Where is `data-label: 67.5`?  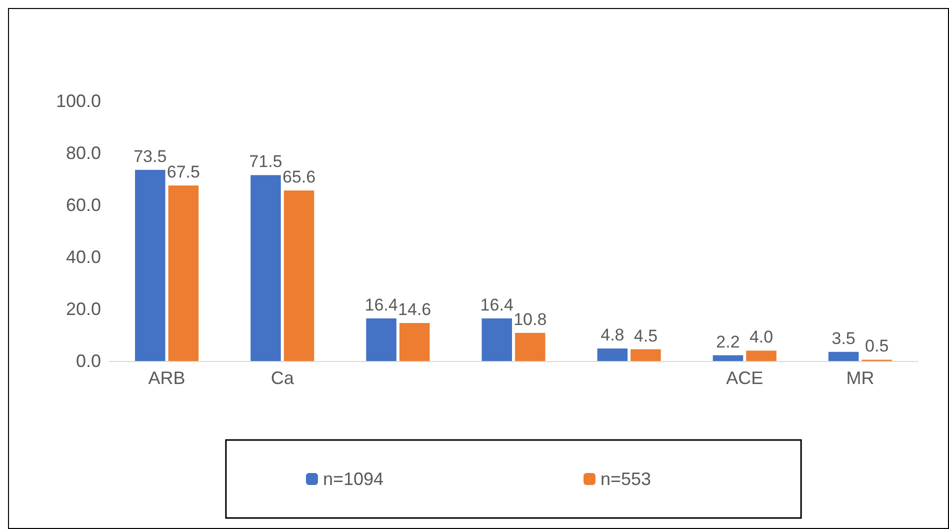
data-label: 67.5 is located at coordinates (183, 172).